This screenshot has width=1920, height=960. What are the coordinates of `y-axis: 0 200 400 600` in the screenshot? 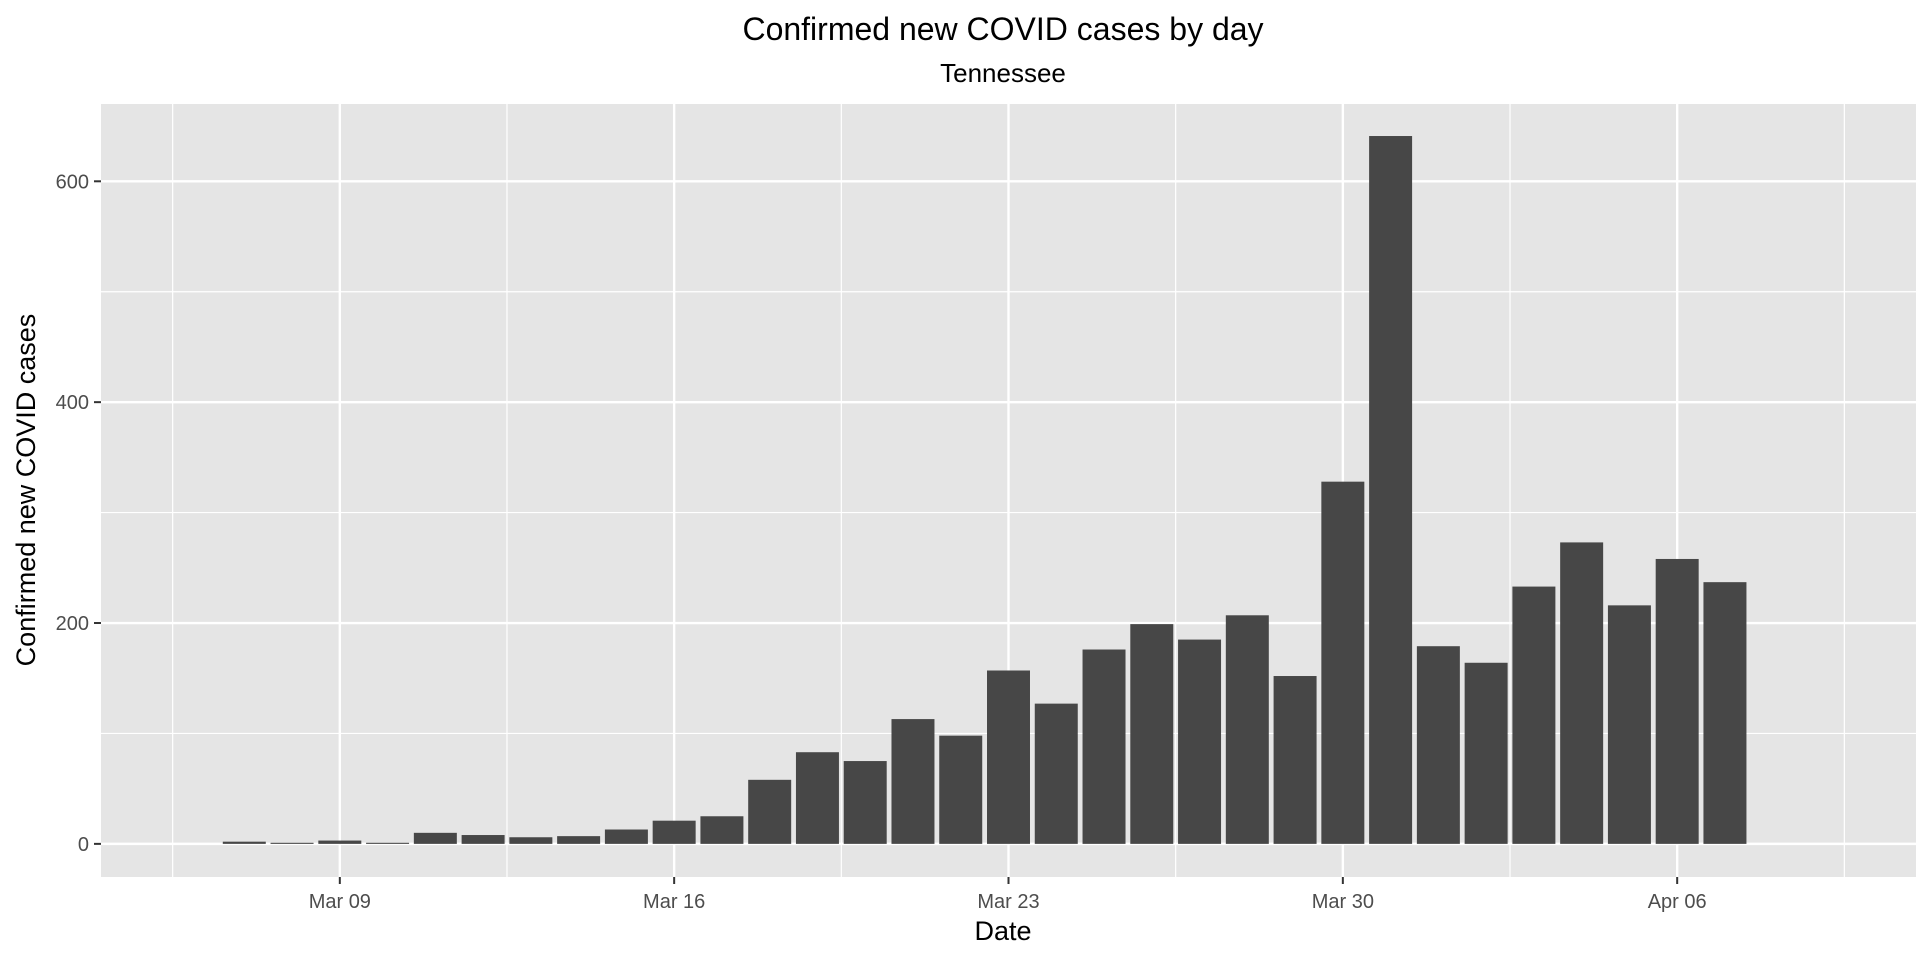 It's located at (78, 513).